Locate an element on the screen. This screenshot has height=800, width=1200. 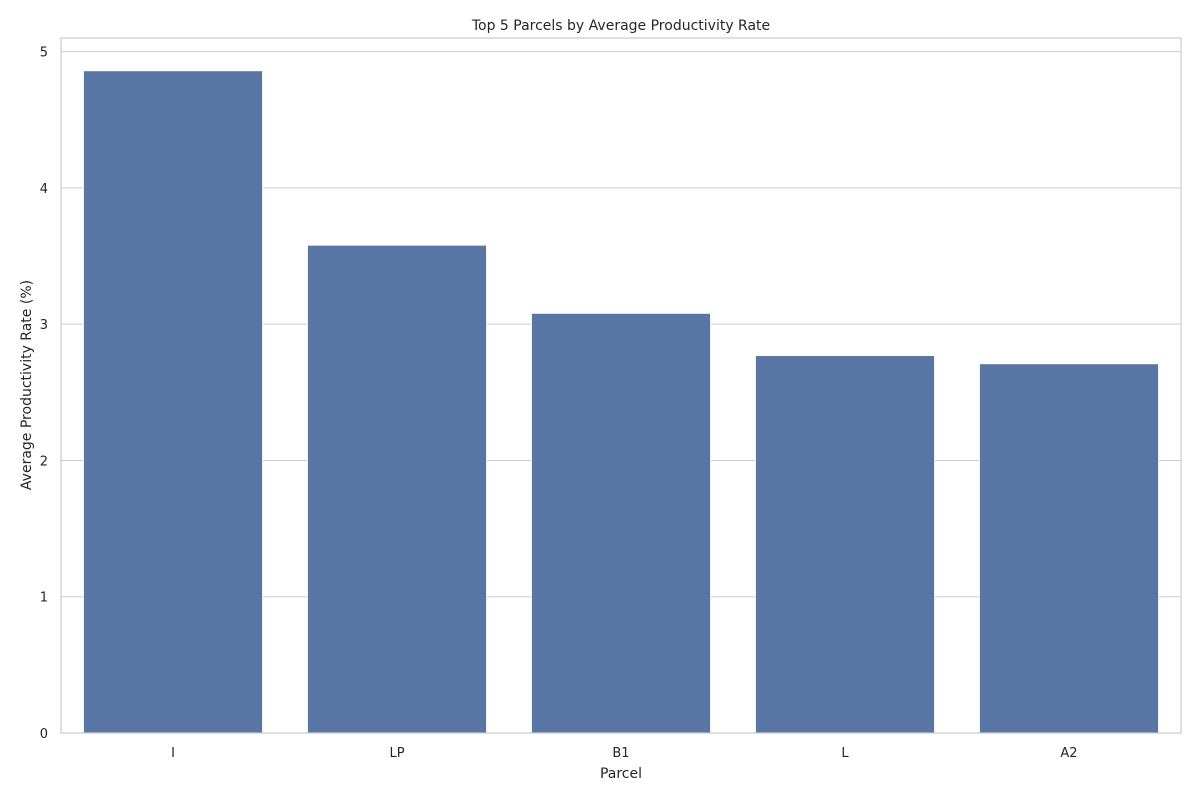
bar-l is located at coordinates (845, 544).